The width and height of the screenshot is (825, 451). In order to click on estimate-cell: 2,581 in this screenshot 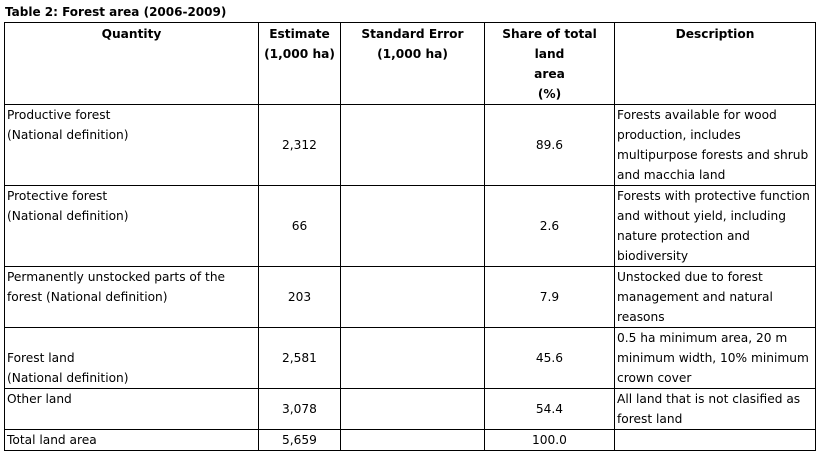, I will do `click(299, 358)`.